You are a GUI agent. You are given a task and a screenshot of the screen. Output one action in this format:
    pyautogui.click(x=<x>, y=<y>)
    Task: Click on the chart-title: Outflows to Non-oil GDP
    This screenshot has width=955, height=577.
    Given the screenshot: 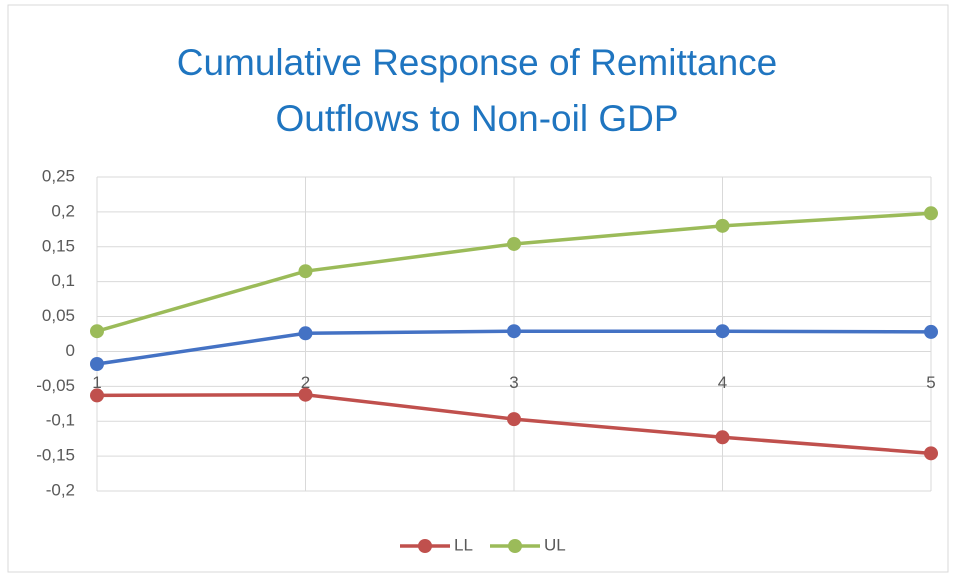 What is the action you would take?
    pyautogui.click(x=476, y=118)
    